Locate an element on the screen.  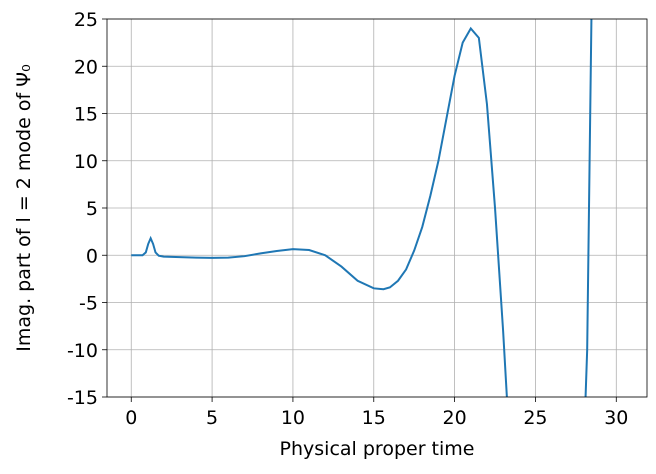
x-tick-label: 10 is located at coordinates (293, 418).